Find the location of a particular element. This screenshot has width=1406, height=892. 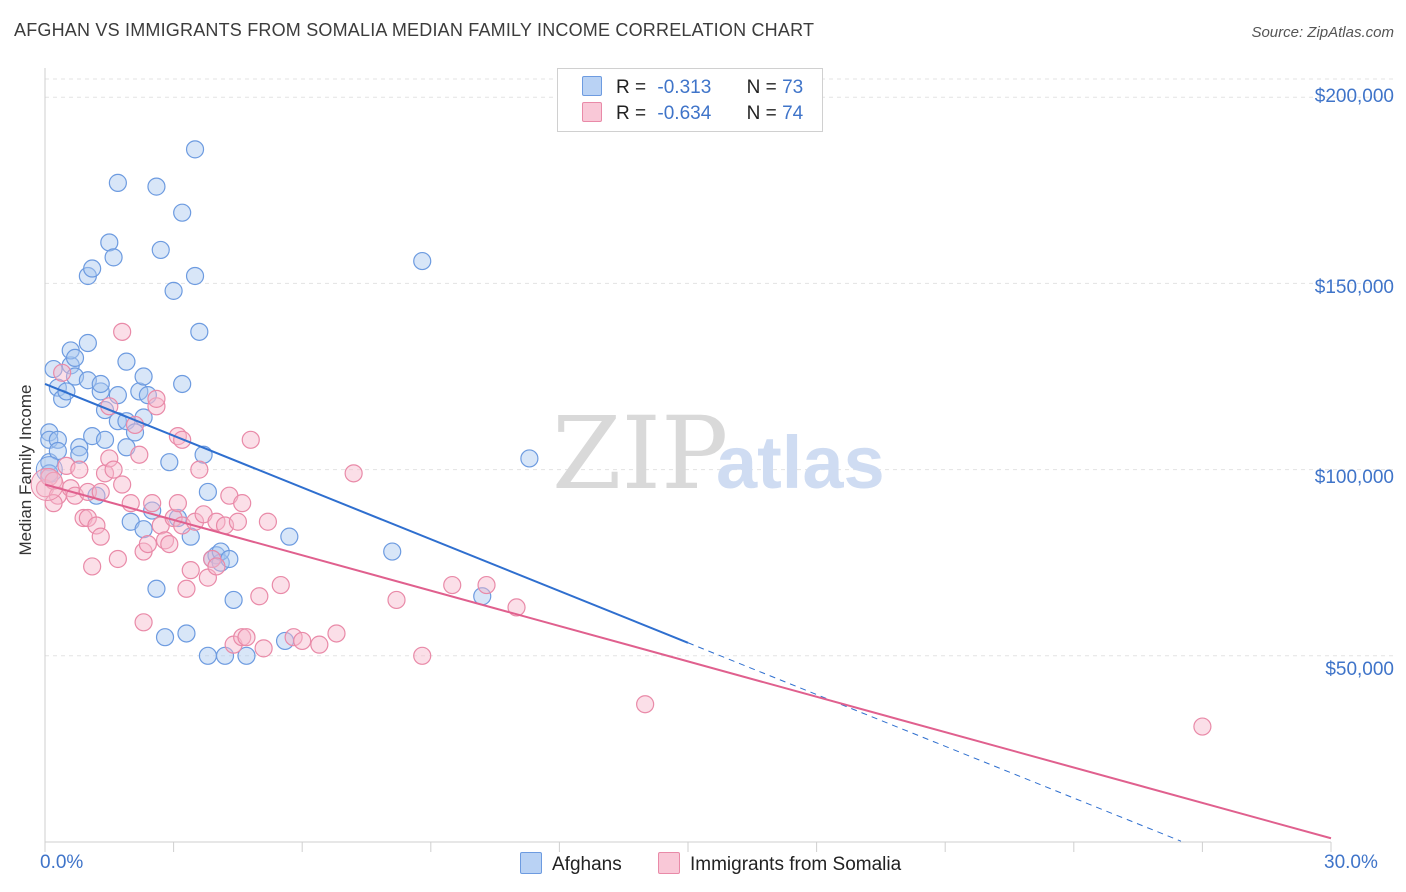

watermark: ZIP atlas is located at coordinates (718, 453).